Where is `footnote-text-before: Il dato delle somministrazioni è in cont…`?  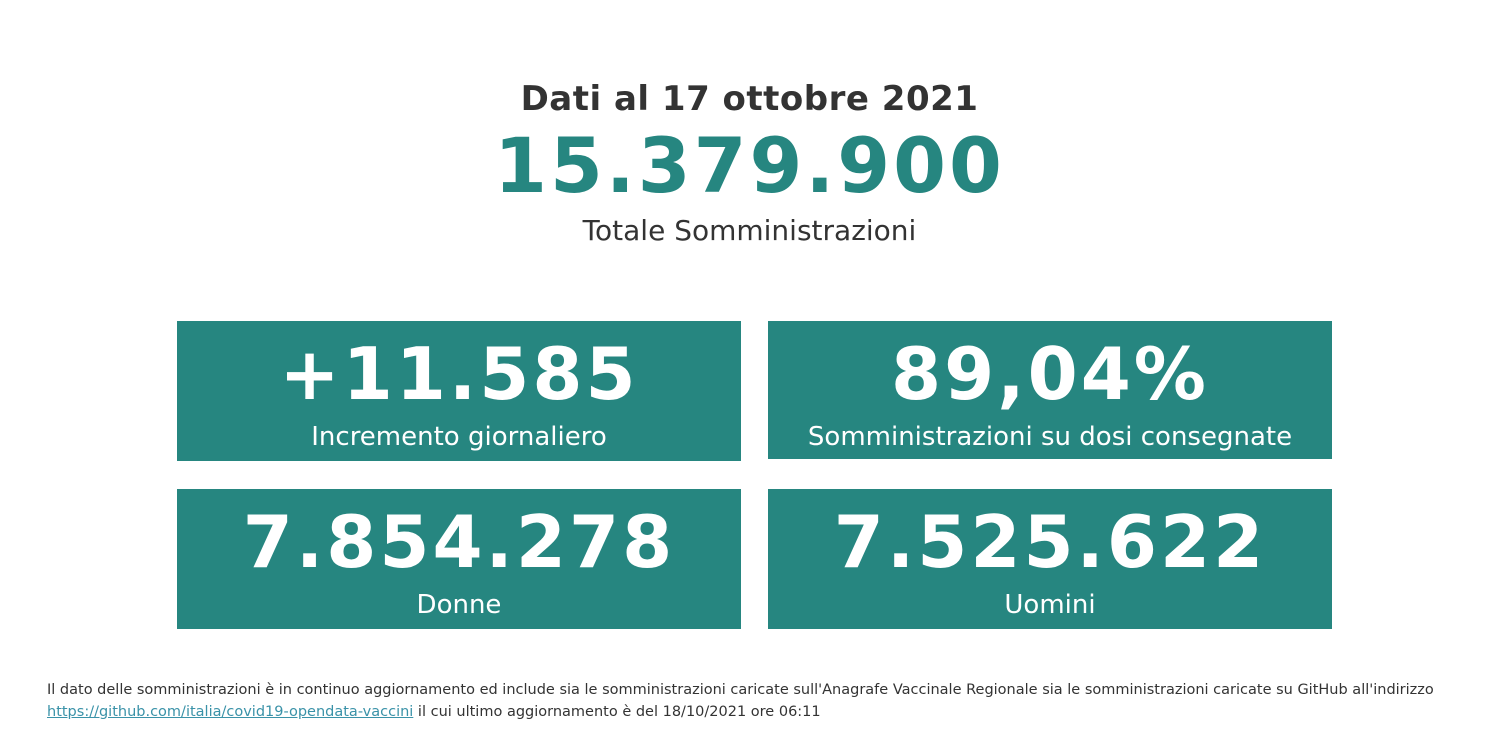 footnote-text-before: Il dato delle somministrazioni è in cont… is located at coordinates (740, 690).